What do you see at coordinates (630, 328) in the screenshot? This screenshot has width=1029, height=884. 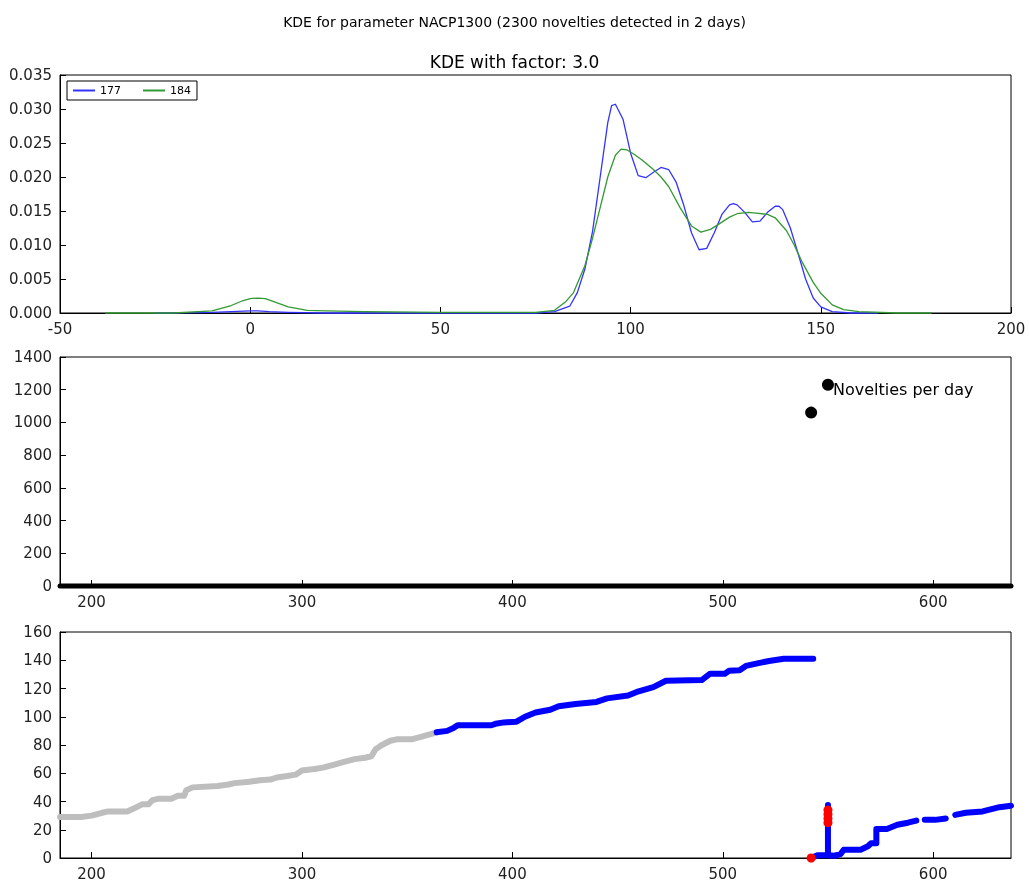 I see `x-tick-label: 100` at bounding box center [630, 328].